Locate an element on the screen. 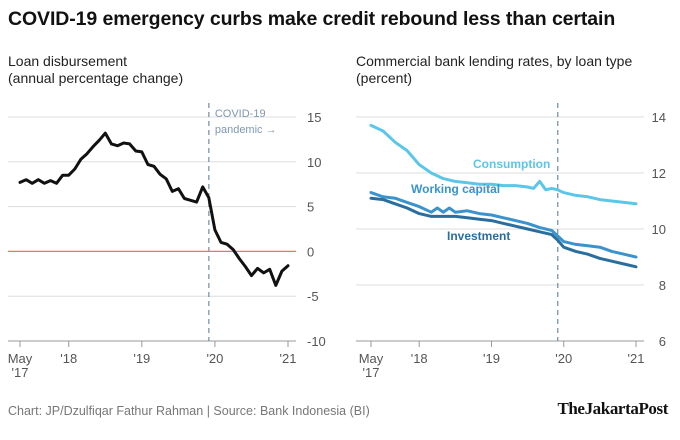 Image resolution: width=680 pixels, height=440 pixels. y-tick-label: -5 is located at coordinates (313, 296).